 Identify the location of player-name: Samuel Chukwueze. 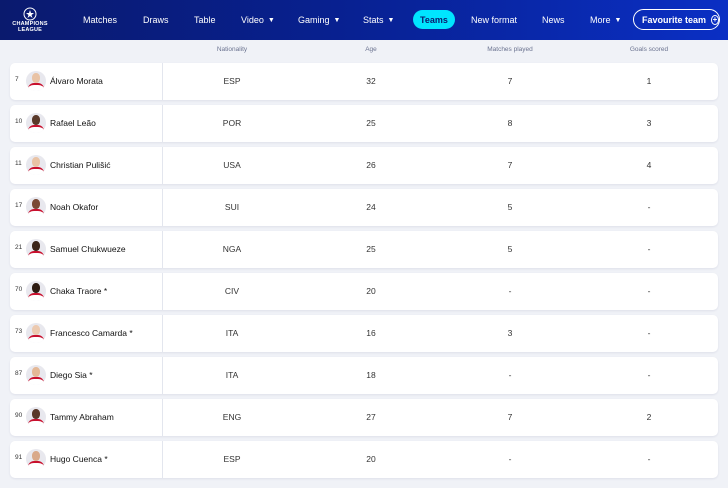
(88, 249).